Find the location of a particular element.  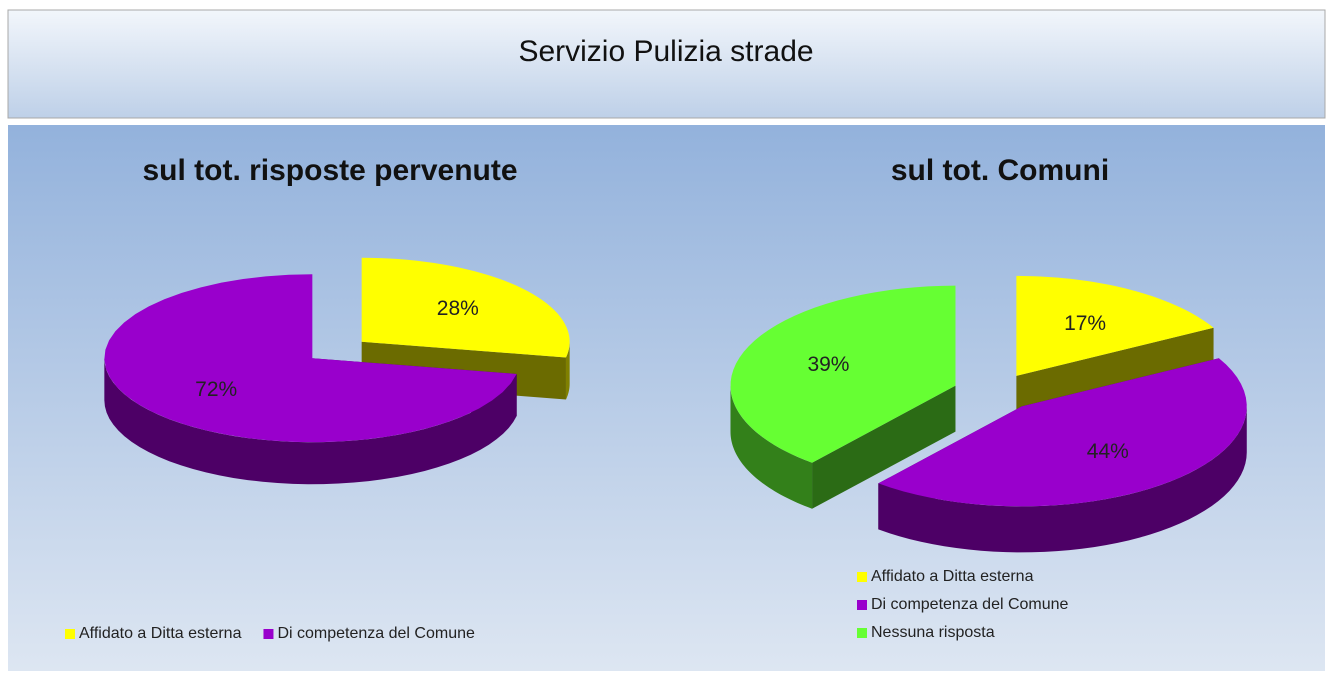

legend-label: Nessuna risposta is located at coordinates (933, 632).